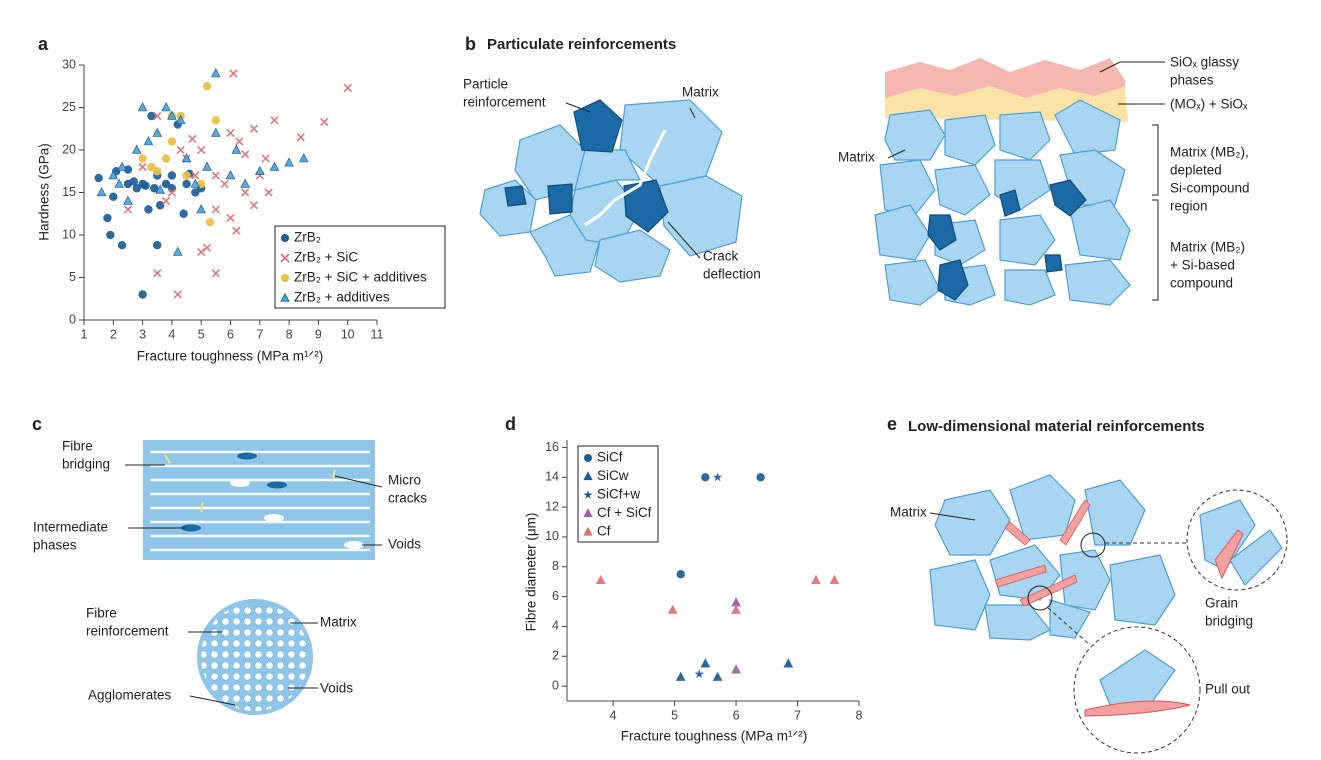 This screenshot has height=760, width=1321. I want to click on y-tick-label: 0, so click(72, 319).